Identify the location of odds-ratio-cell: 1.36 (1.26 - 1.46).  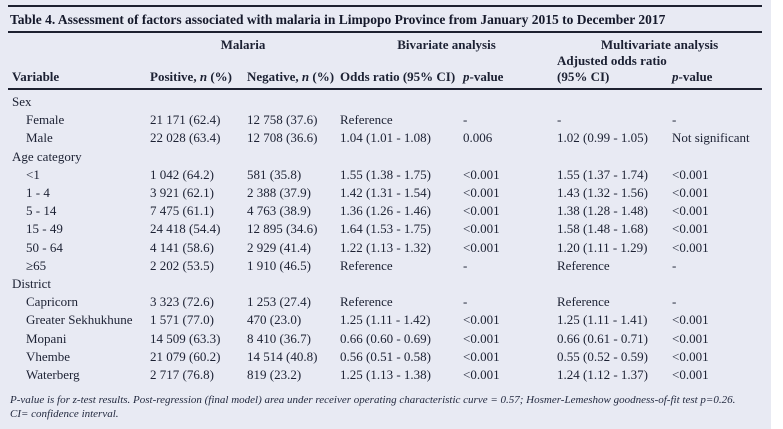
(385, 211).